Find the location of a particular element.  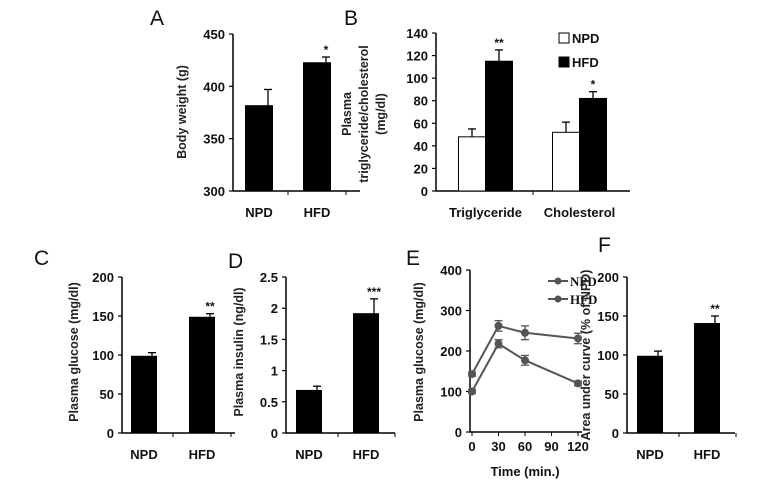

y-tick-label: 20 is located at coordinates (421, 168).